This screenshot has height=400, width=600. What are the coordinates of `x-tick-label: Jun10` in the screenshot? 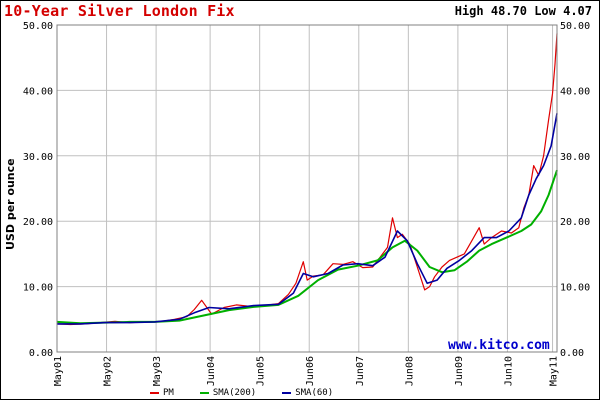 It's located at (508, 371).